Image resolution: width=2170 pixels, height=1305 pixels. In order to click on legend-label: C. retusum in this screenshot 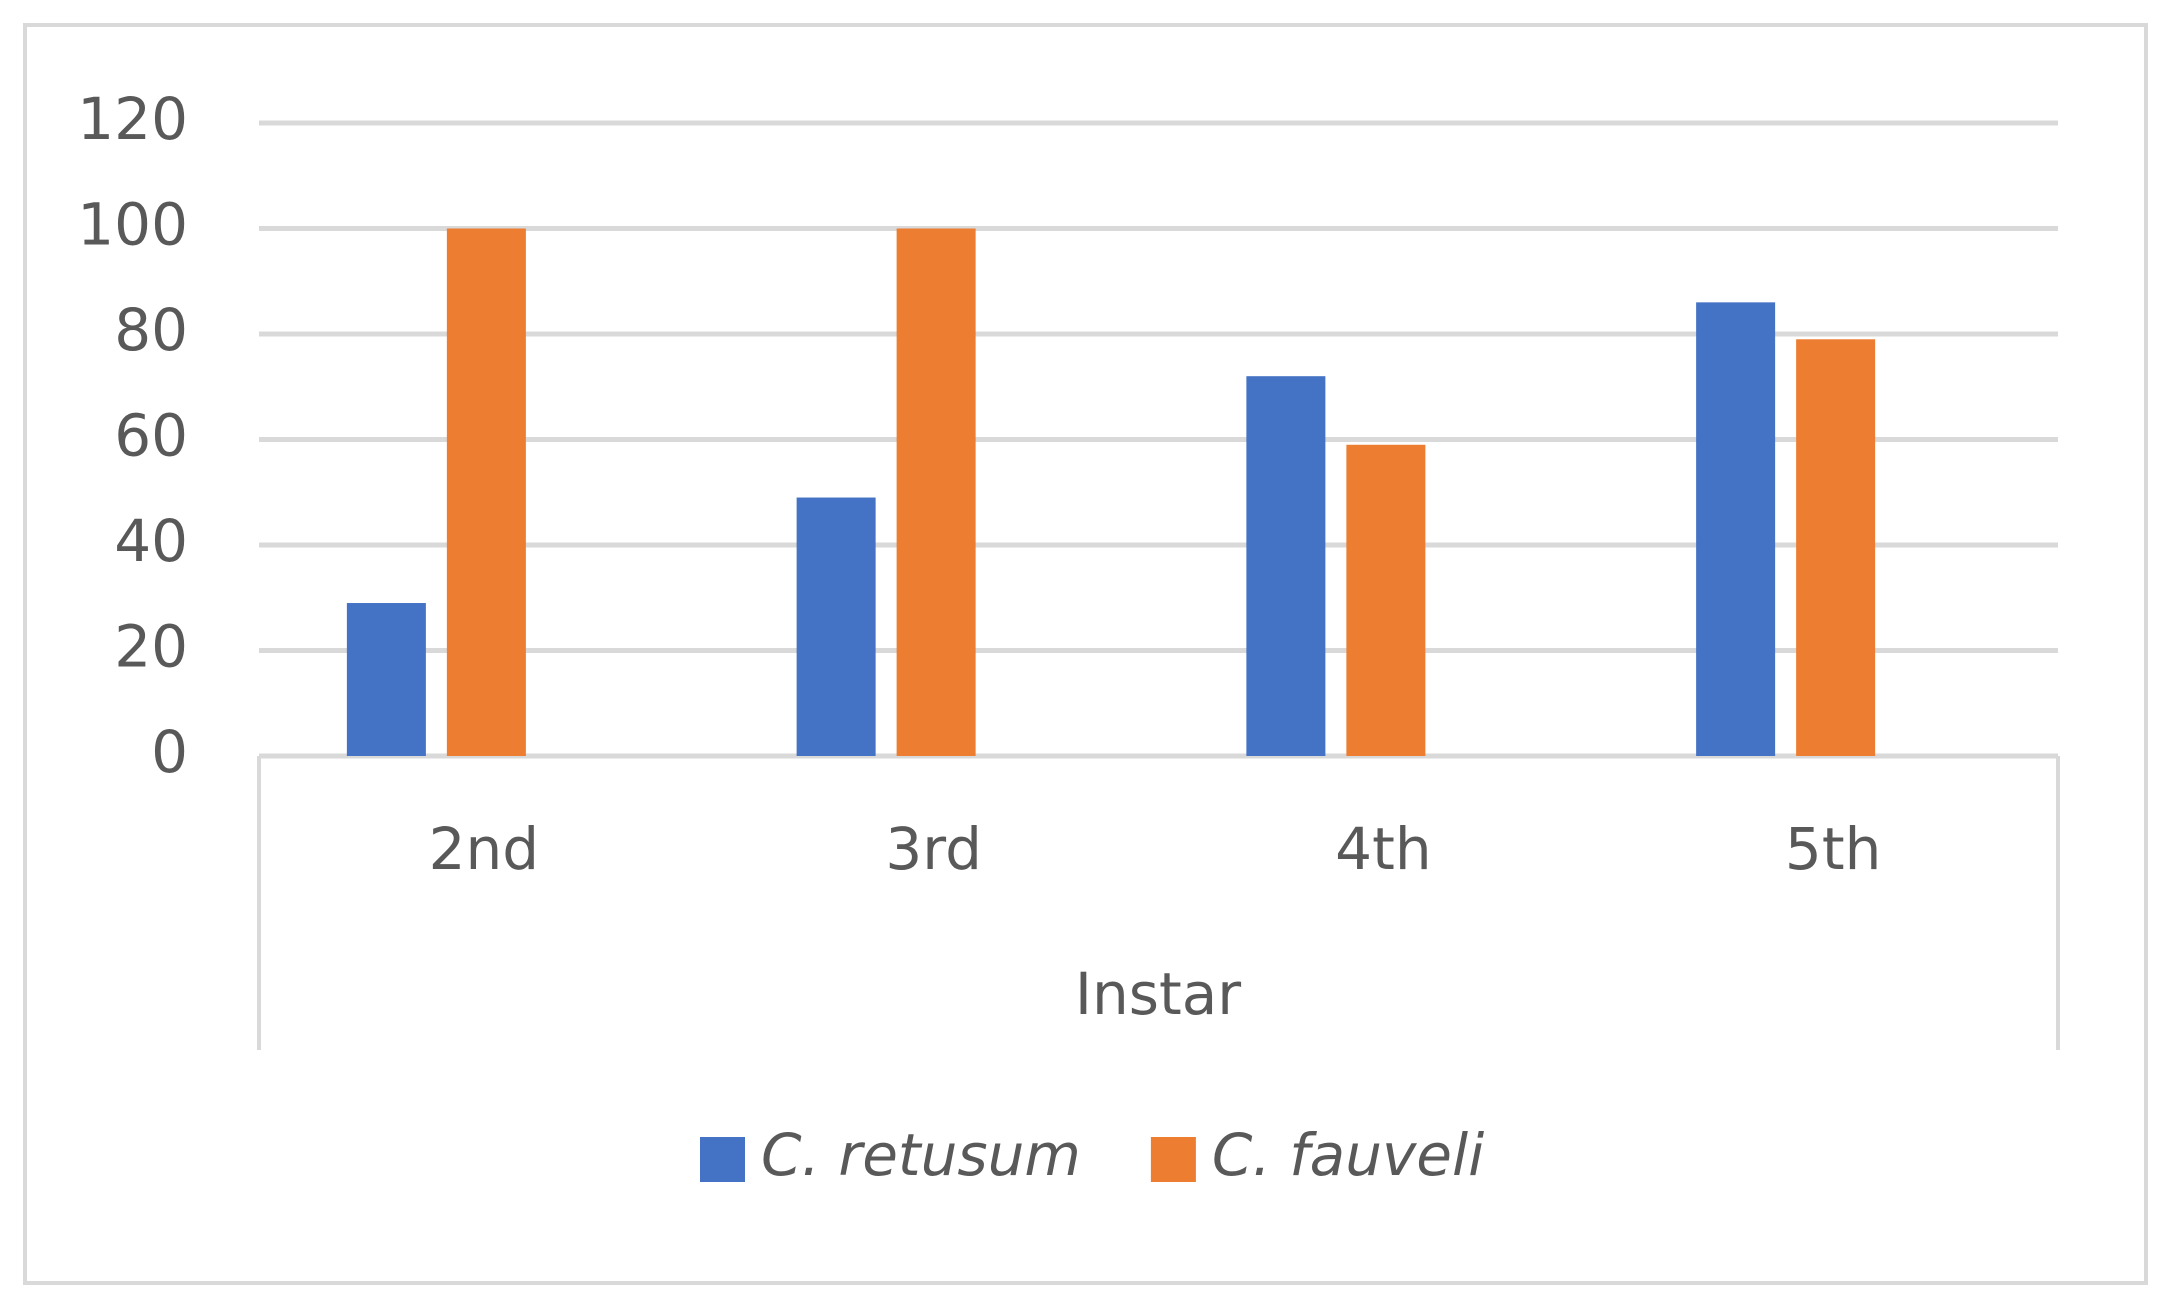, I will do `click(921, 1155)`.